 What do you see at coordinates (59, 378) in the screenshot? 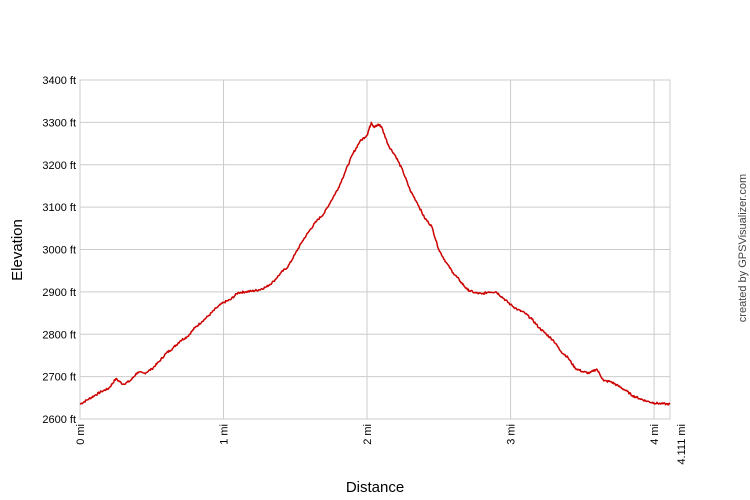
I see `y-tick-label: 2700 ft` at bounding box center [59, 378].